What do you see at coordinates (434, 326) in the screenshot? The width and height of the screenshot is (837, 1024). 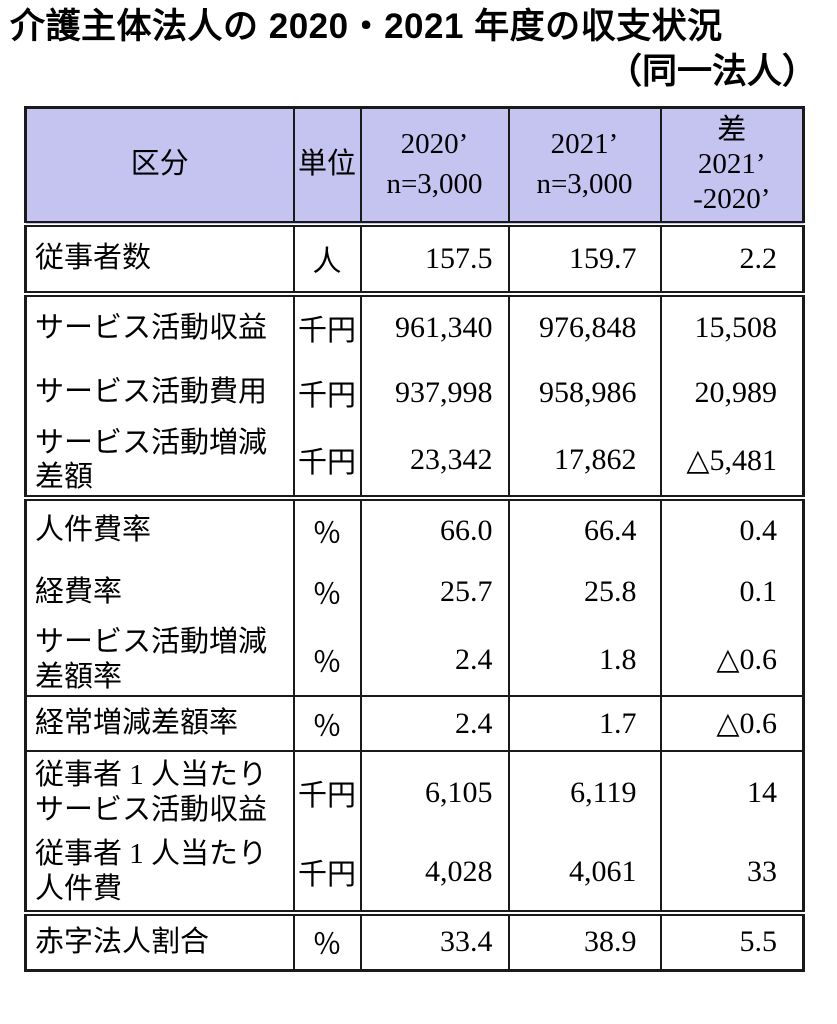 I see `value-2020: 961,340` at bounding box center [434, 326].